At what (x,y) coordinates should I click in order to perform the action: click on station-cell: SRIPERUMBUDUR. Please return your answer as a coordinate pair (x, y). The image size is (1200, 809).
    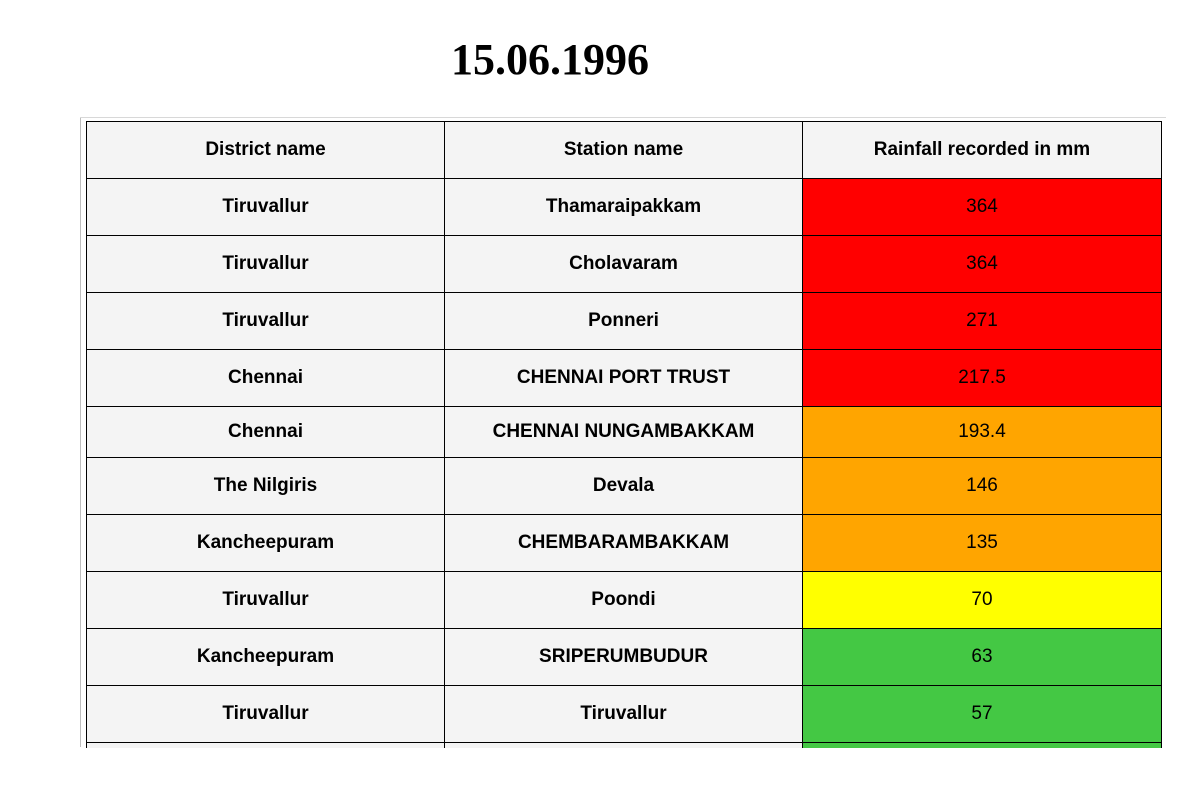
    Looking at the image, I should click on (623, 657).